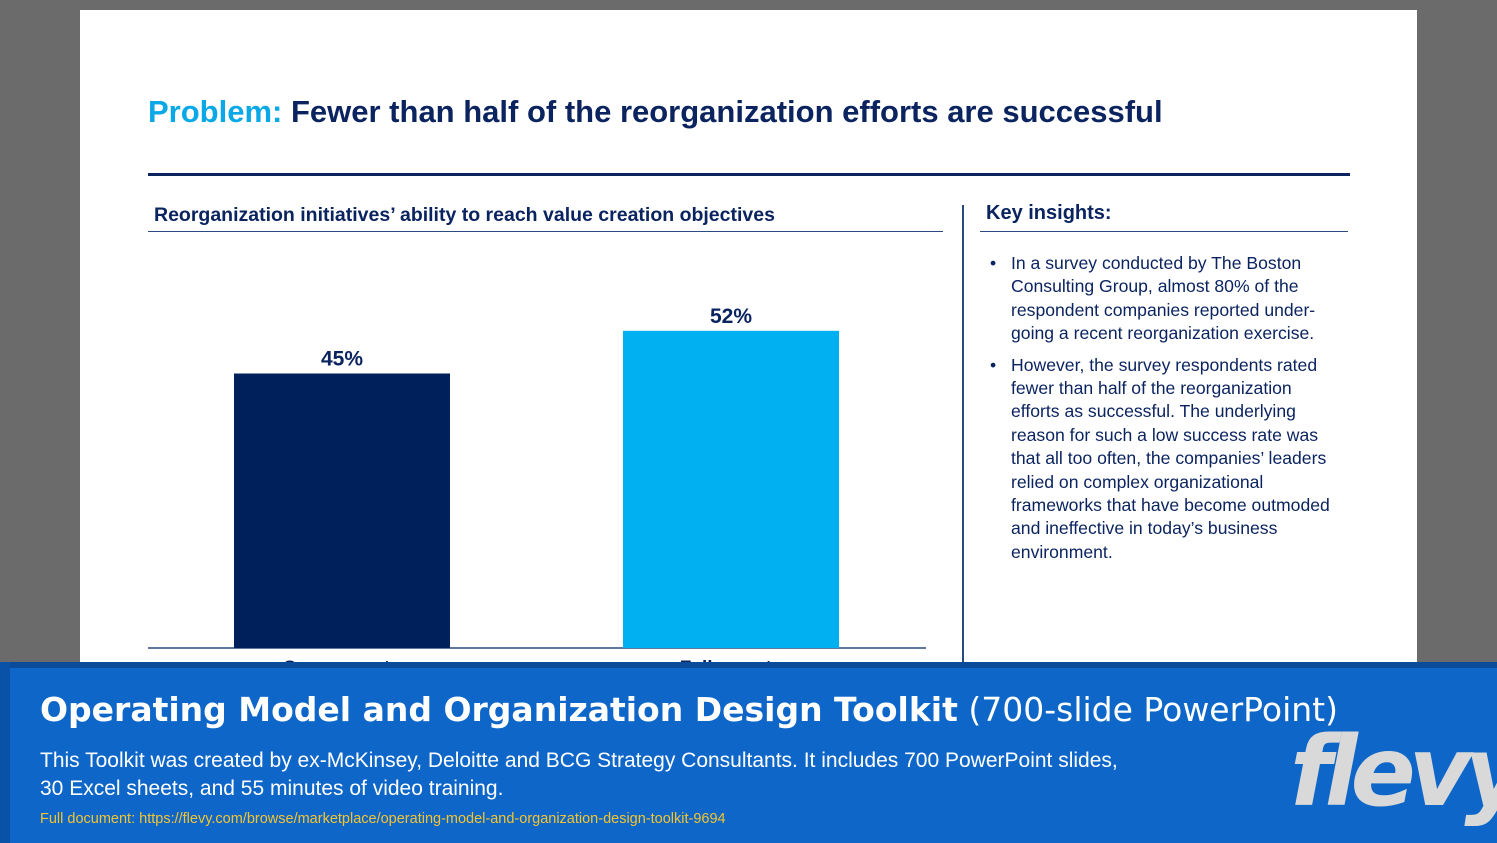 This screenshot has width=1497, height=843. Describe the element at coordinates (748, 665) in the screenshot. I see `footer-top-border` at that location.